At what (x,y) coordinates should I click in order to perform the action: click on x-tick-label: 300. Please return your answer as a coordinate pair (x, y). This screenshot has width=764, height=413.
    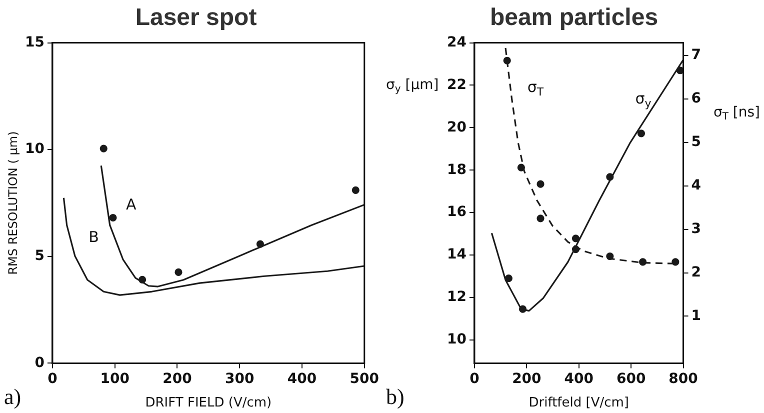
    Looking at the image, I should click on (239, 379).